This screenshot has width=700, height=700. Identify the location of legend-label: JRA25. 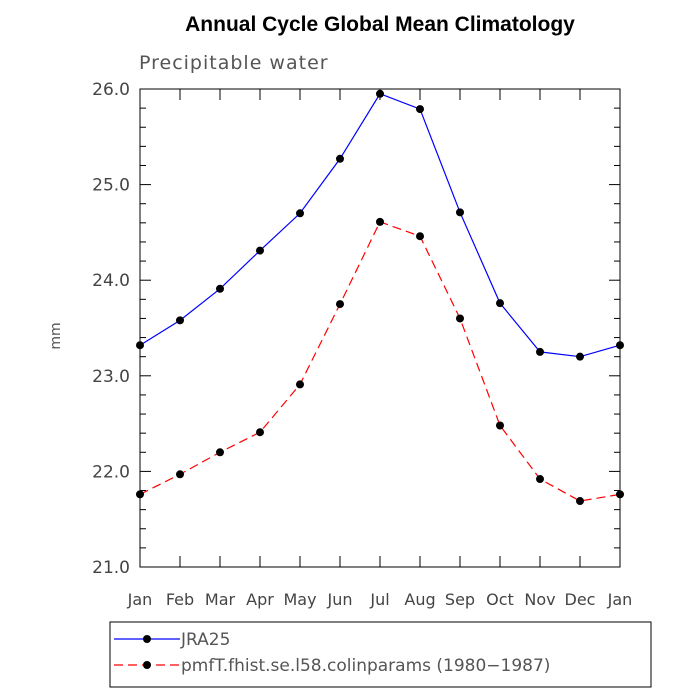
(205, 640).